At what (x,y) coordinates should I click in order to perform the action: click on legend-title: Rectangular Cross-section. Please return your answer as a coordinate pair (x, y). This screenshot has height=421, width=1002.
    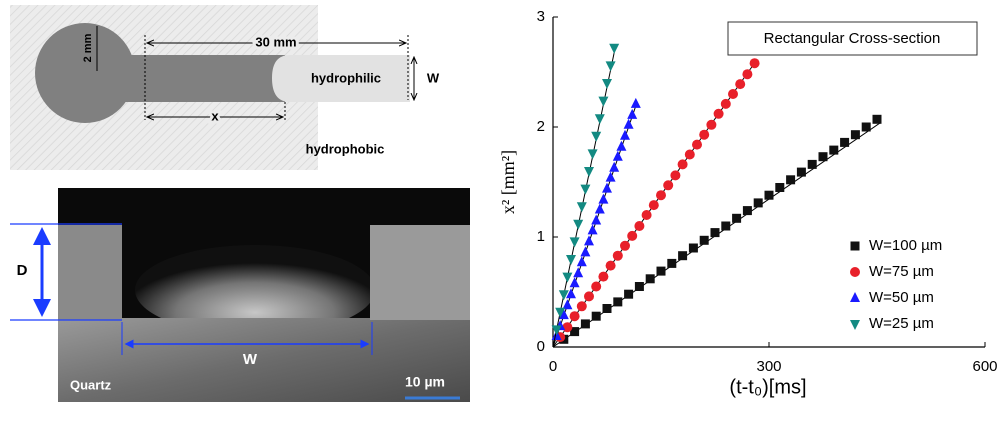
    Looking at the image, I should click on (852, 38).